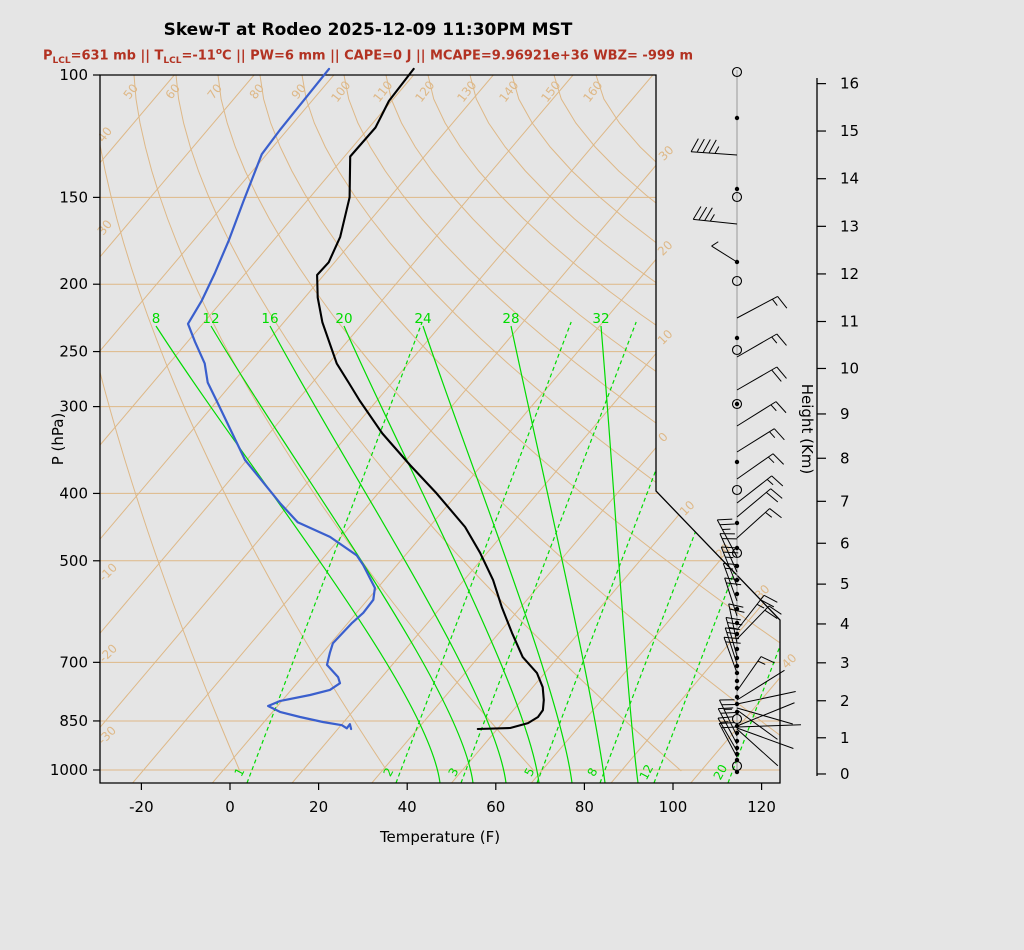  Describe the element at coordinates (845, 543) in the screenshot. I see `height-tick-label: 6` at that location.